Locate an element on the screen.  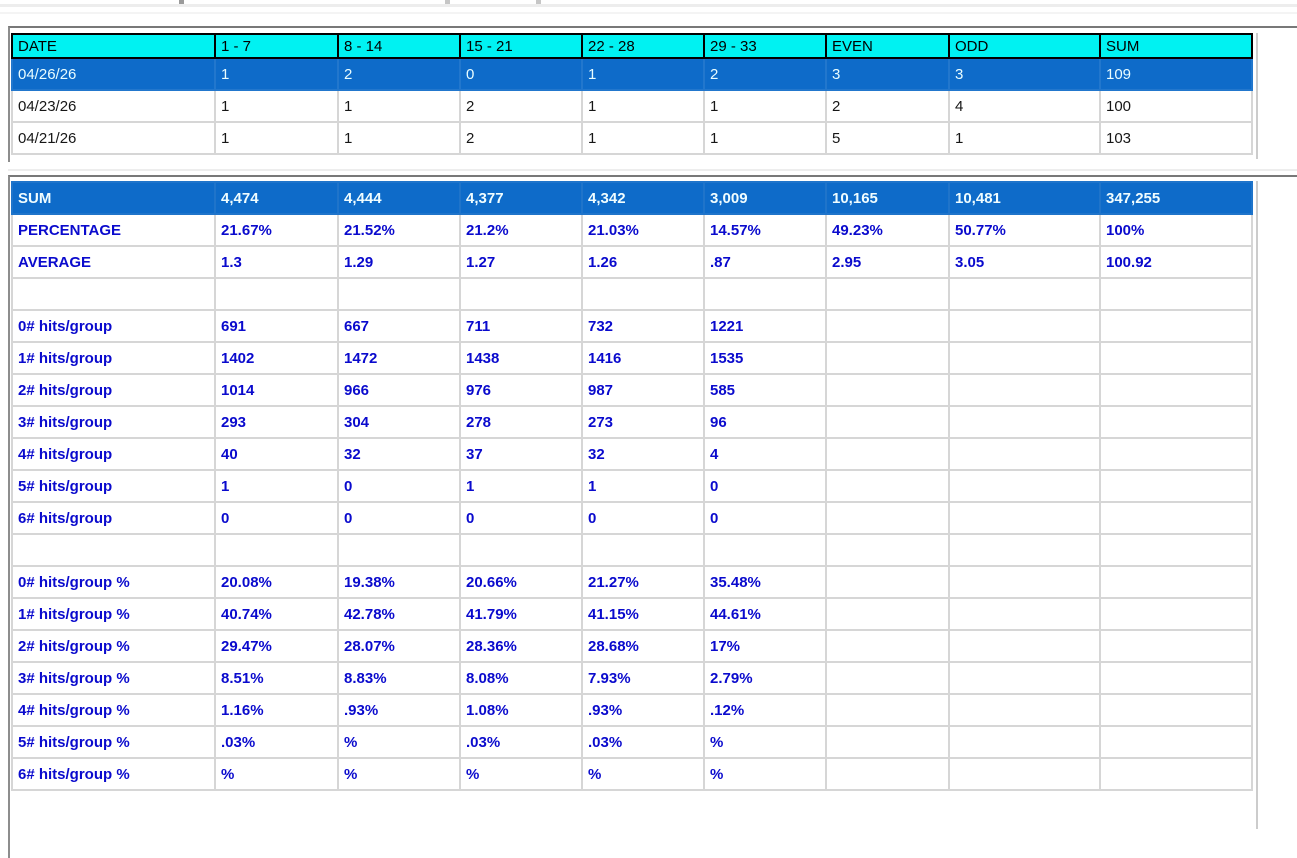
draw-row: 04/23/26 1 1 2 1 1 2 4 100 is located at coordinates (632, 106).